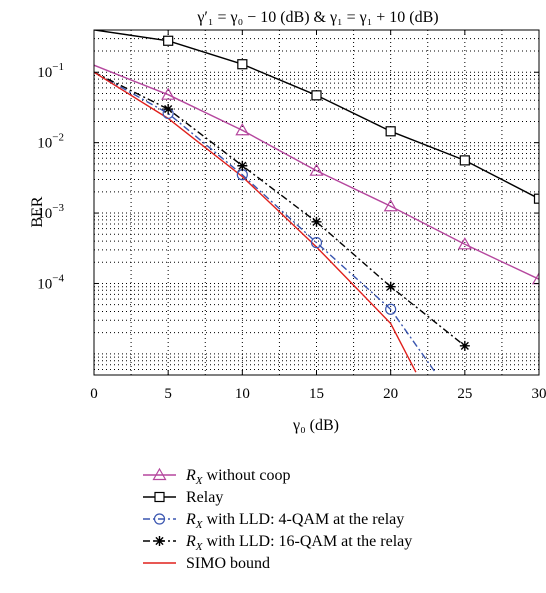 The width and height of the screenshot is (546, 593). Describe the element at coordinates (50, 142) in the screenshot. I see `y-tick-label: 10⁻²` at that location.